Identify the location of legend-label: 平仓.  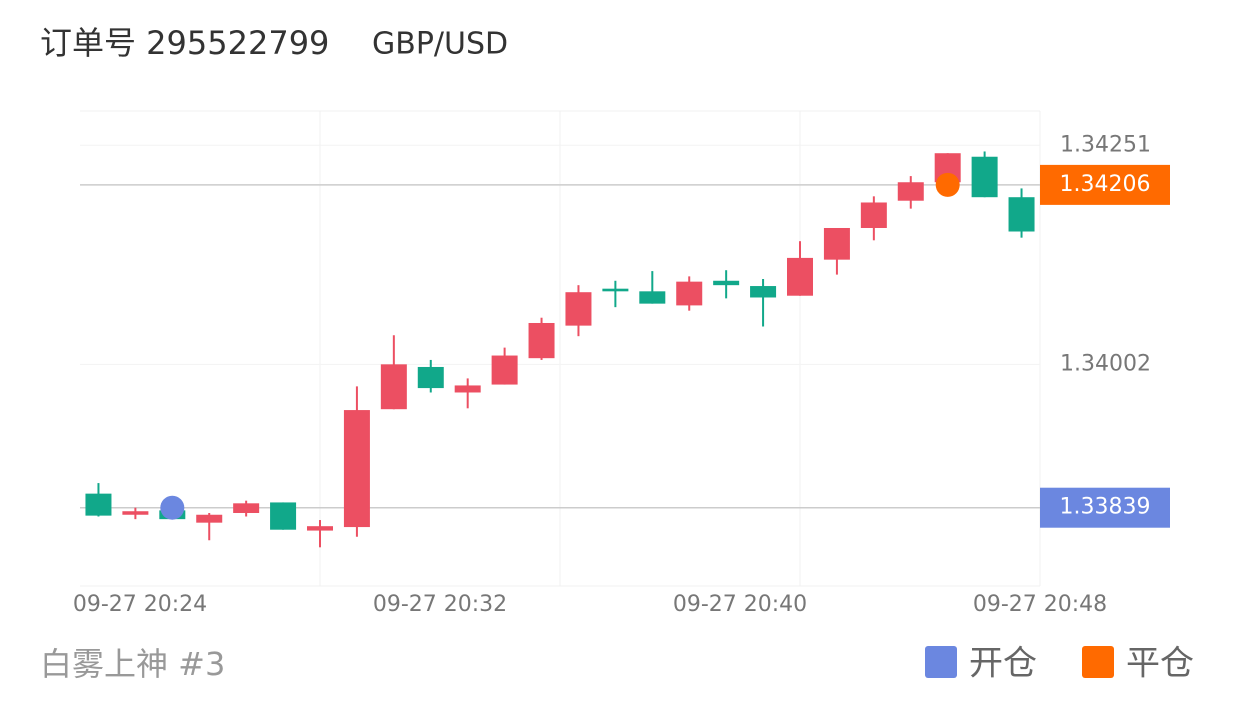
(1160, 664).